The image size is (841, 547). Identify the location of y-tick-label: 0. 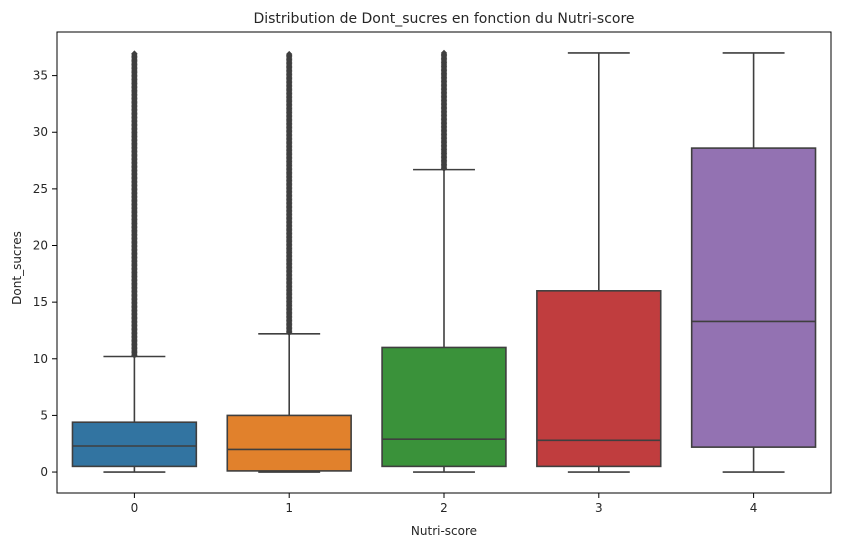
(44, 472).